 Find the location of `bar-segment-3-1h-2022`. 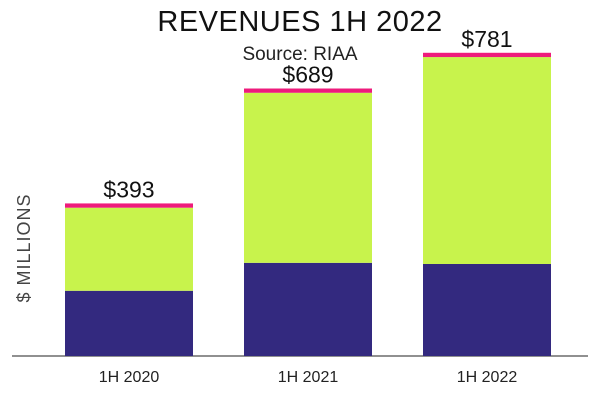

bar-segment-3-1h-2022 is located at coordinates (487, 55).